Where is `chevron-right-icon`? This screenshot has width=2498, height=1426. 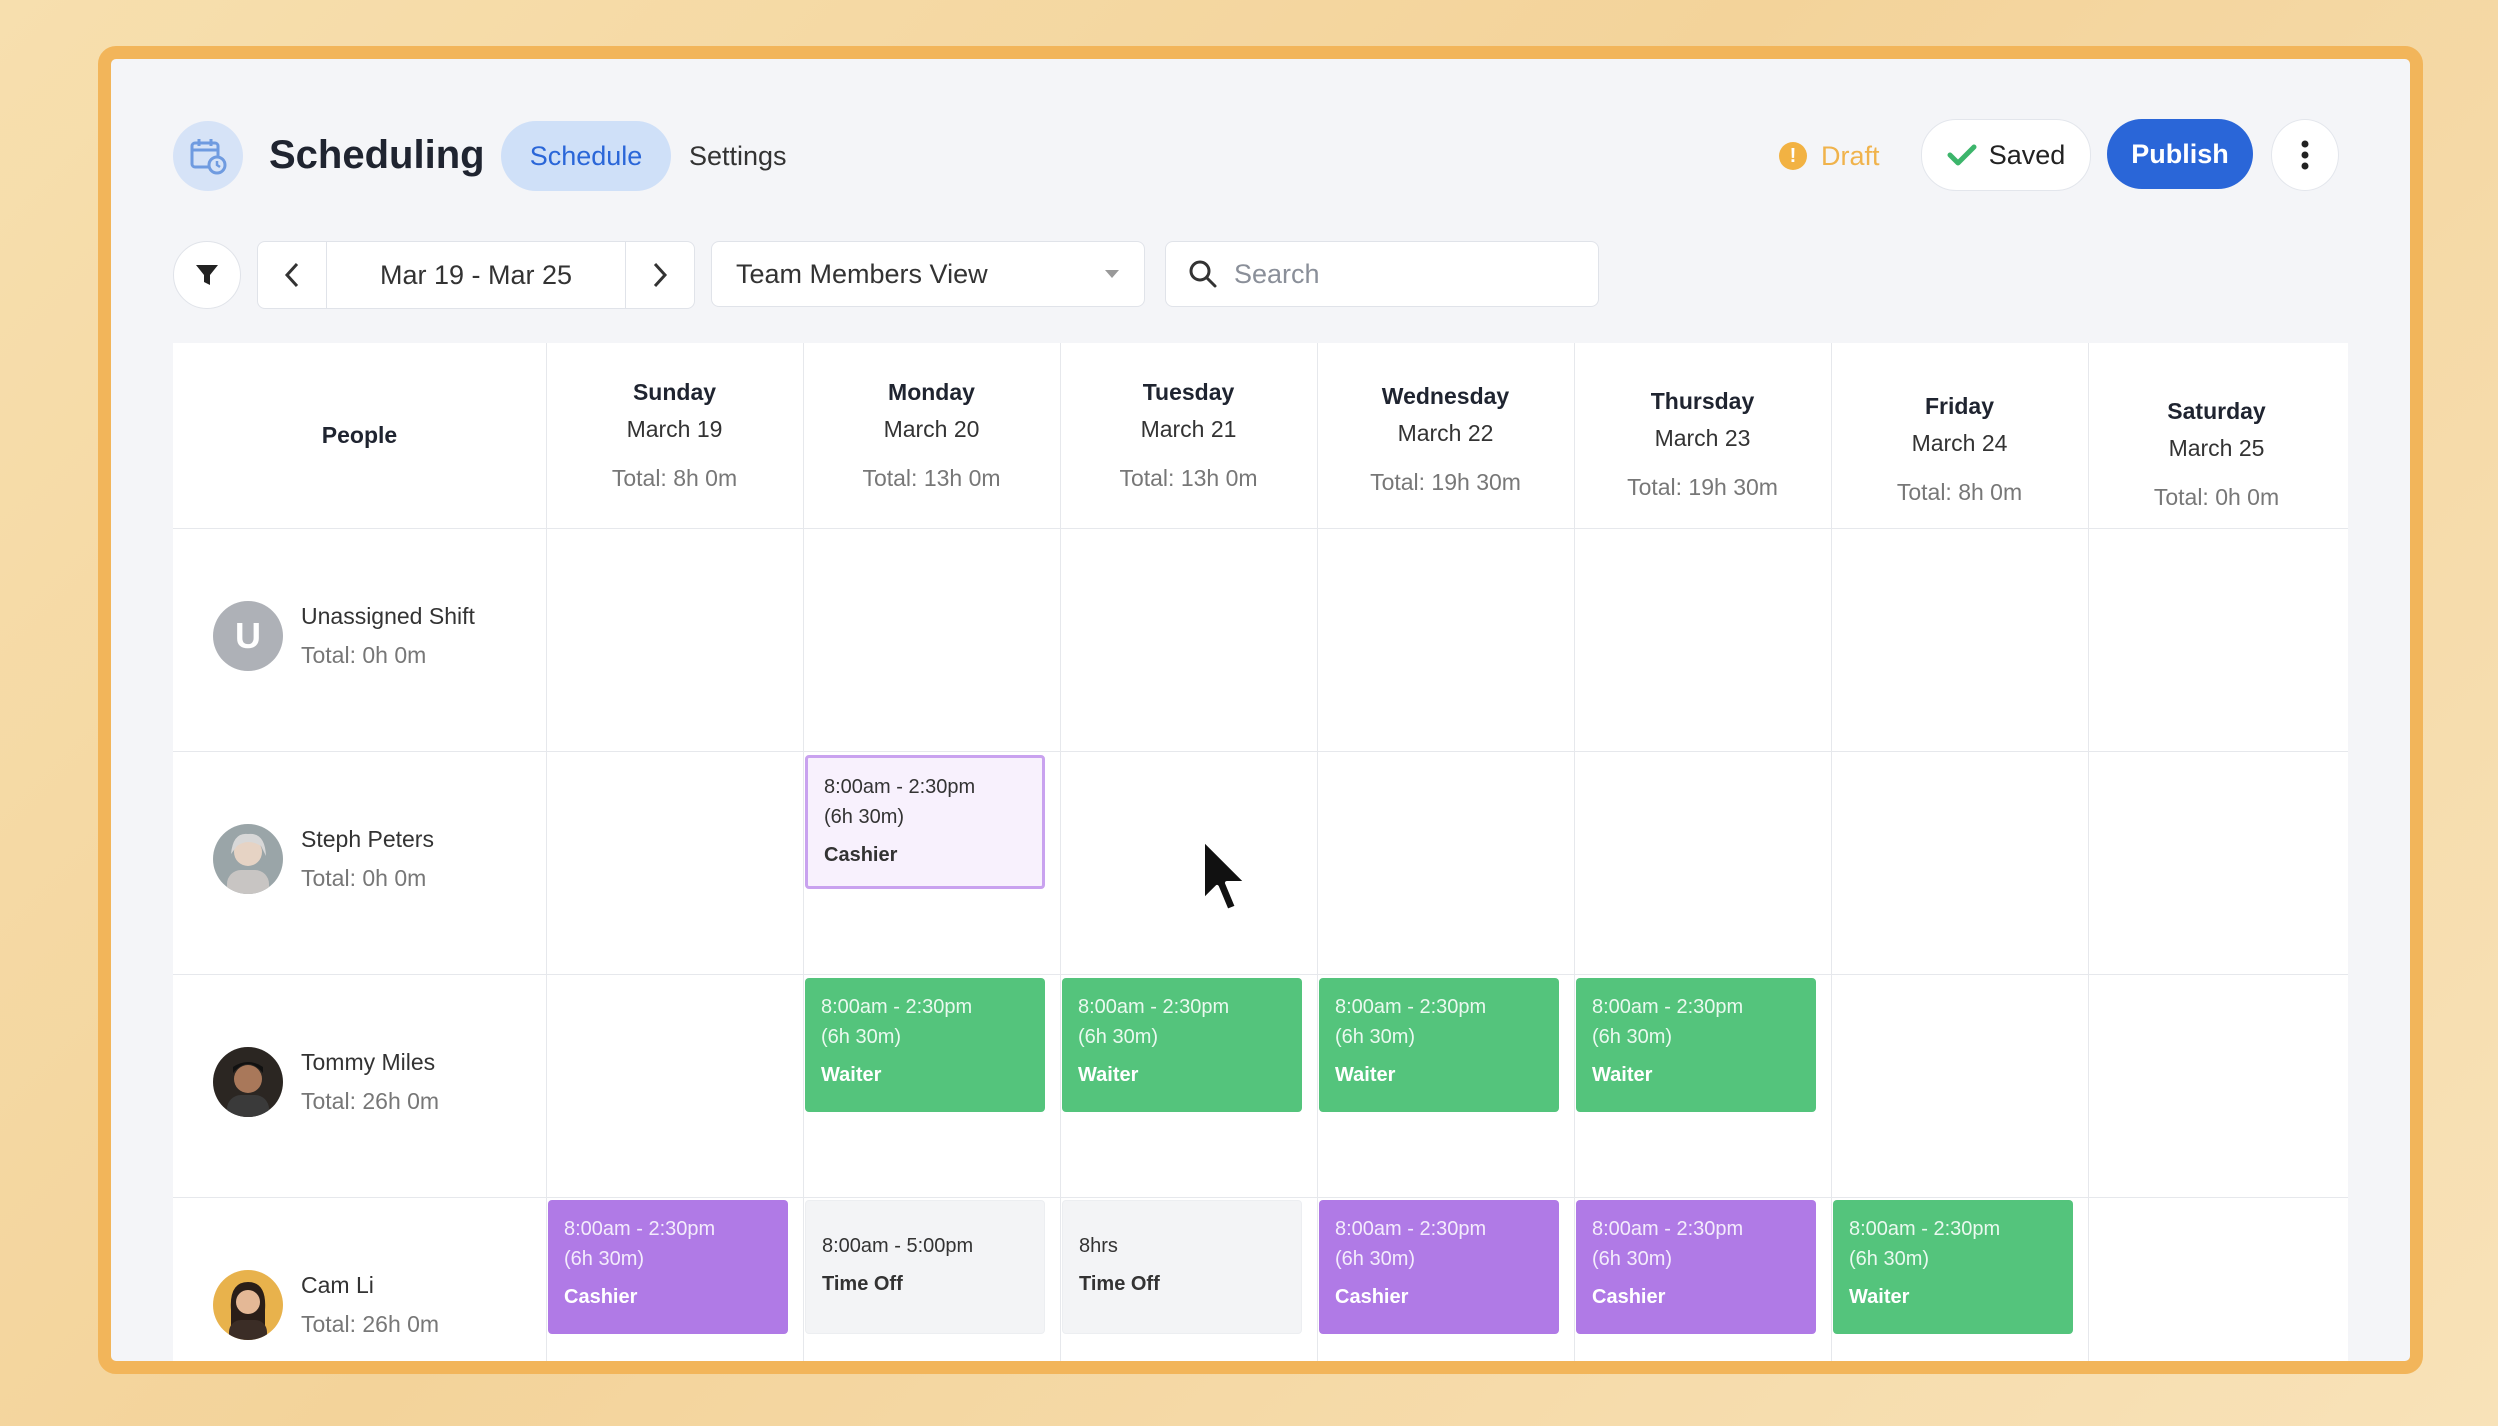
chevron-right-icon is located at coordinates (660, 275).